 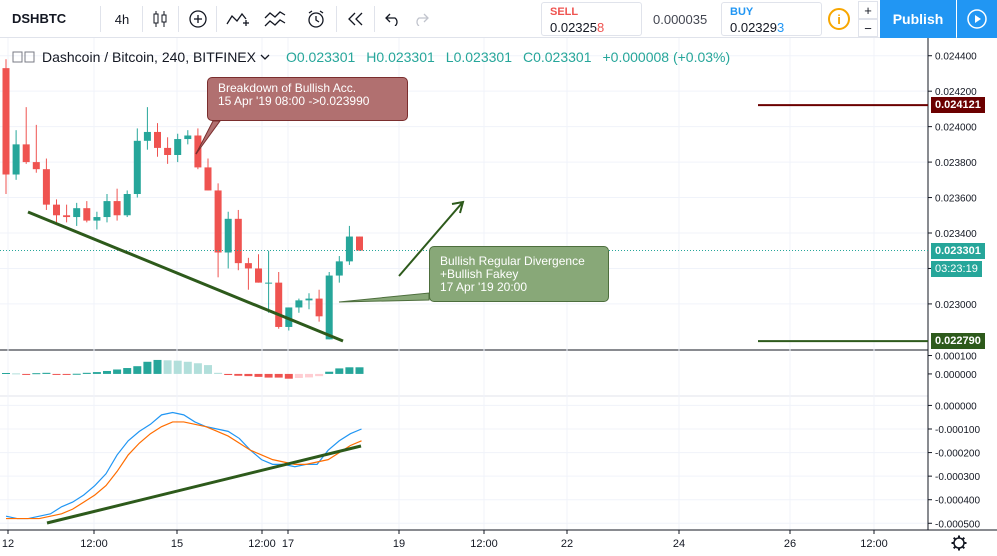 I want to click on divergence-trendline, so click(x=204, y=484).